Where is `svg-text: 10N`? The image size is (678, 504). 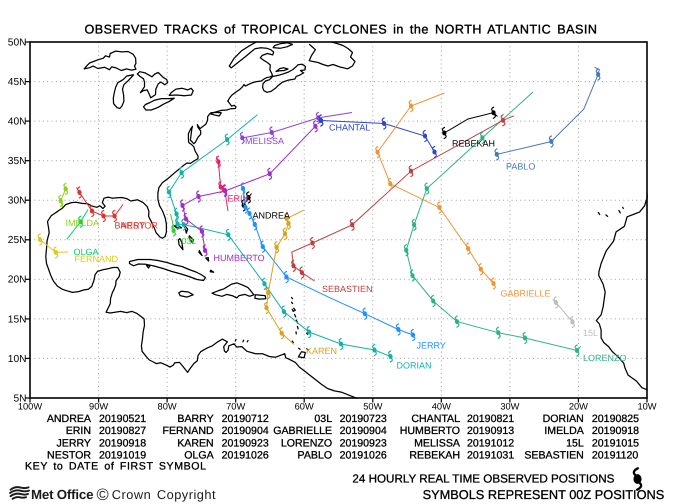
svg-text: 10N is located at coordinates (17, 359).